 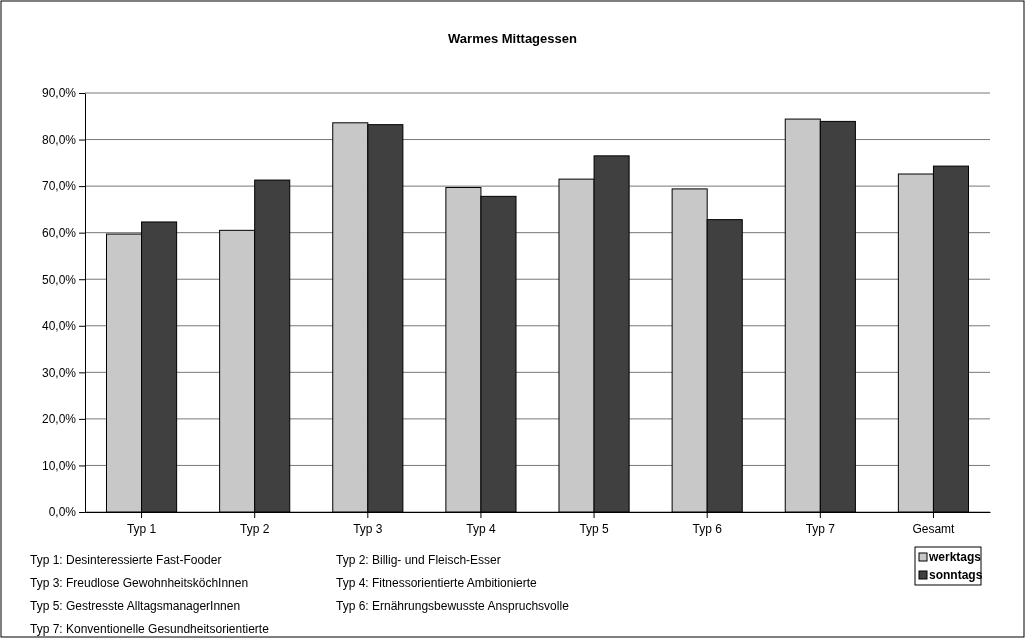 What do you see at coordinates (418, 560) in the screenshot?
I see `text: Typ 2: Billig- und Fleisch-Esser` at bounding box center [418, 560].